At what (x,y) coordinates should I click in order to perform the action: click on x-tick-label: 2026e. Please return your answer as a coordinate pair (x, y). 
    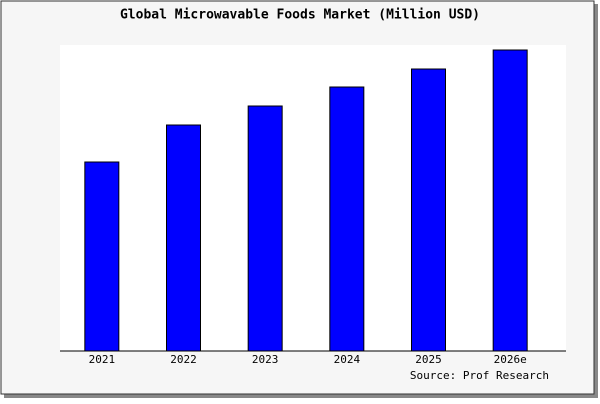
    Looking at the image, I should click on (510, 359).